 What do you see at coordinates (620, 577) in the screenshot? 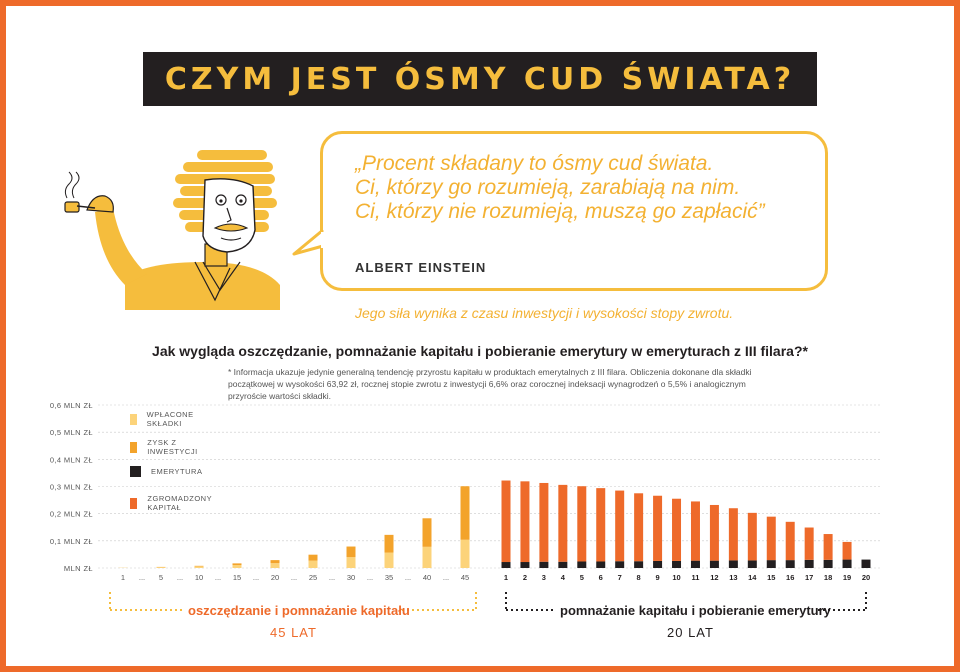
I see `x-tick-label: 7` at bounding box center [620, 577].